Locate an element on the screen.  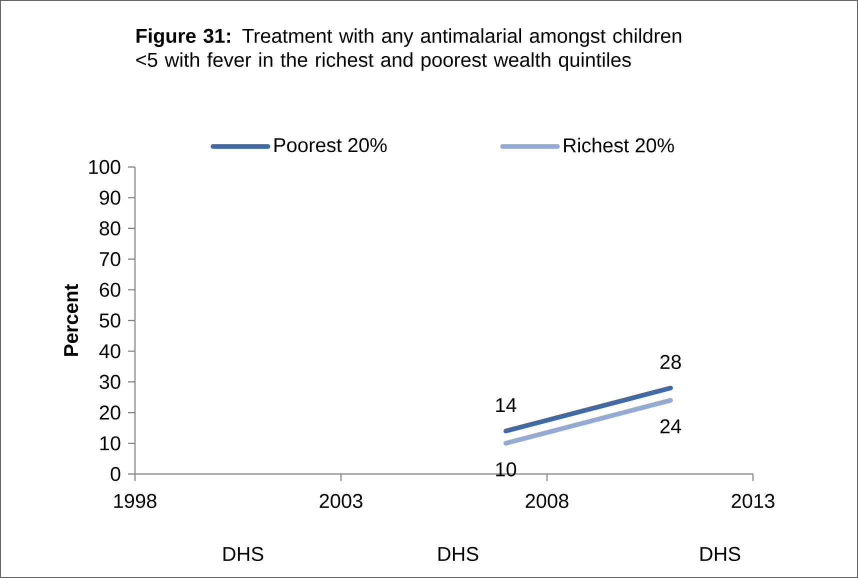
chart-title: Figure 31: Treatment with any antimalarial amongst children <5 with fever in the richest and poorest wealth quintiles is located at coordinates (409, 49).